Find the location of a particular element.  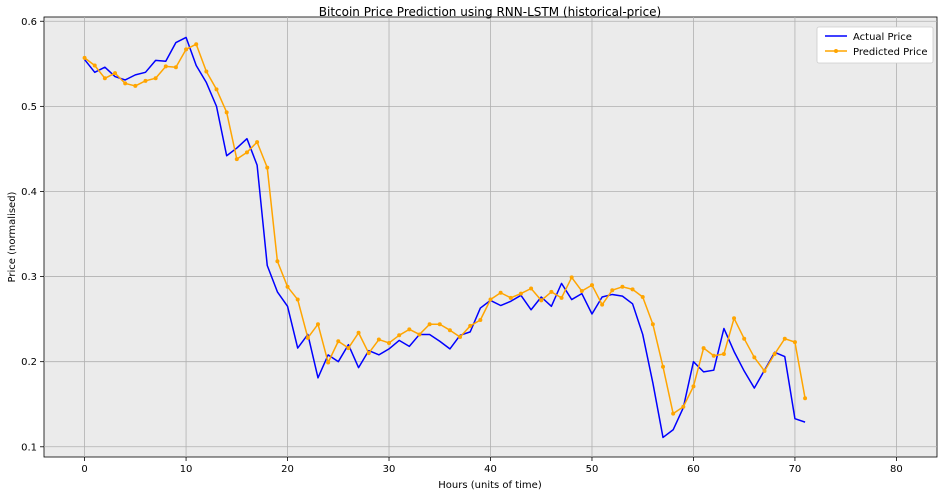

x-tick-label: 10 is located at coordinates (186, 469).